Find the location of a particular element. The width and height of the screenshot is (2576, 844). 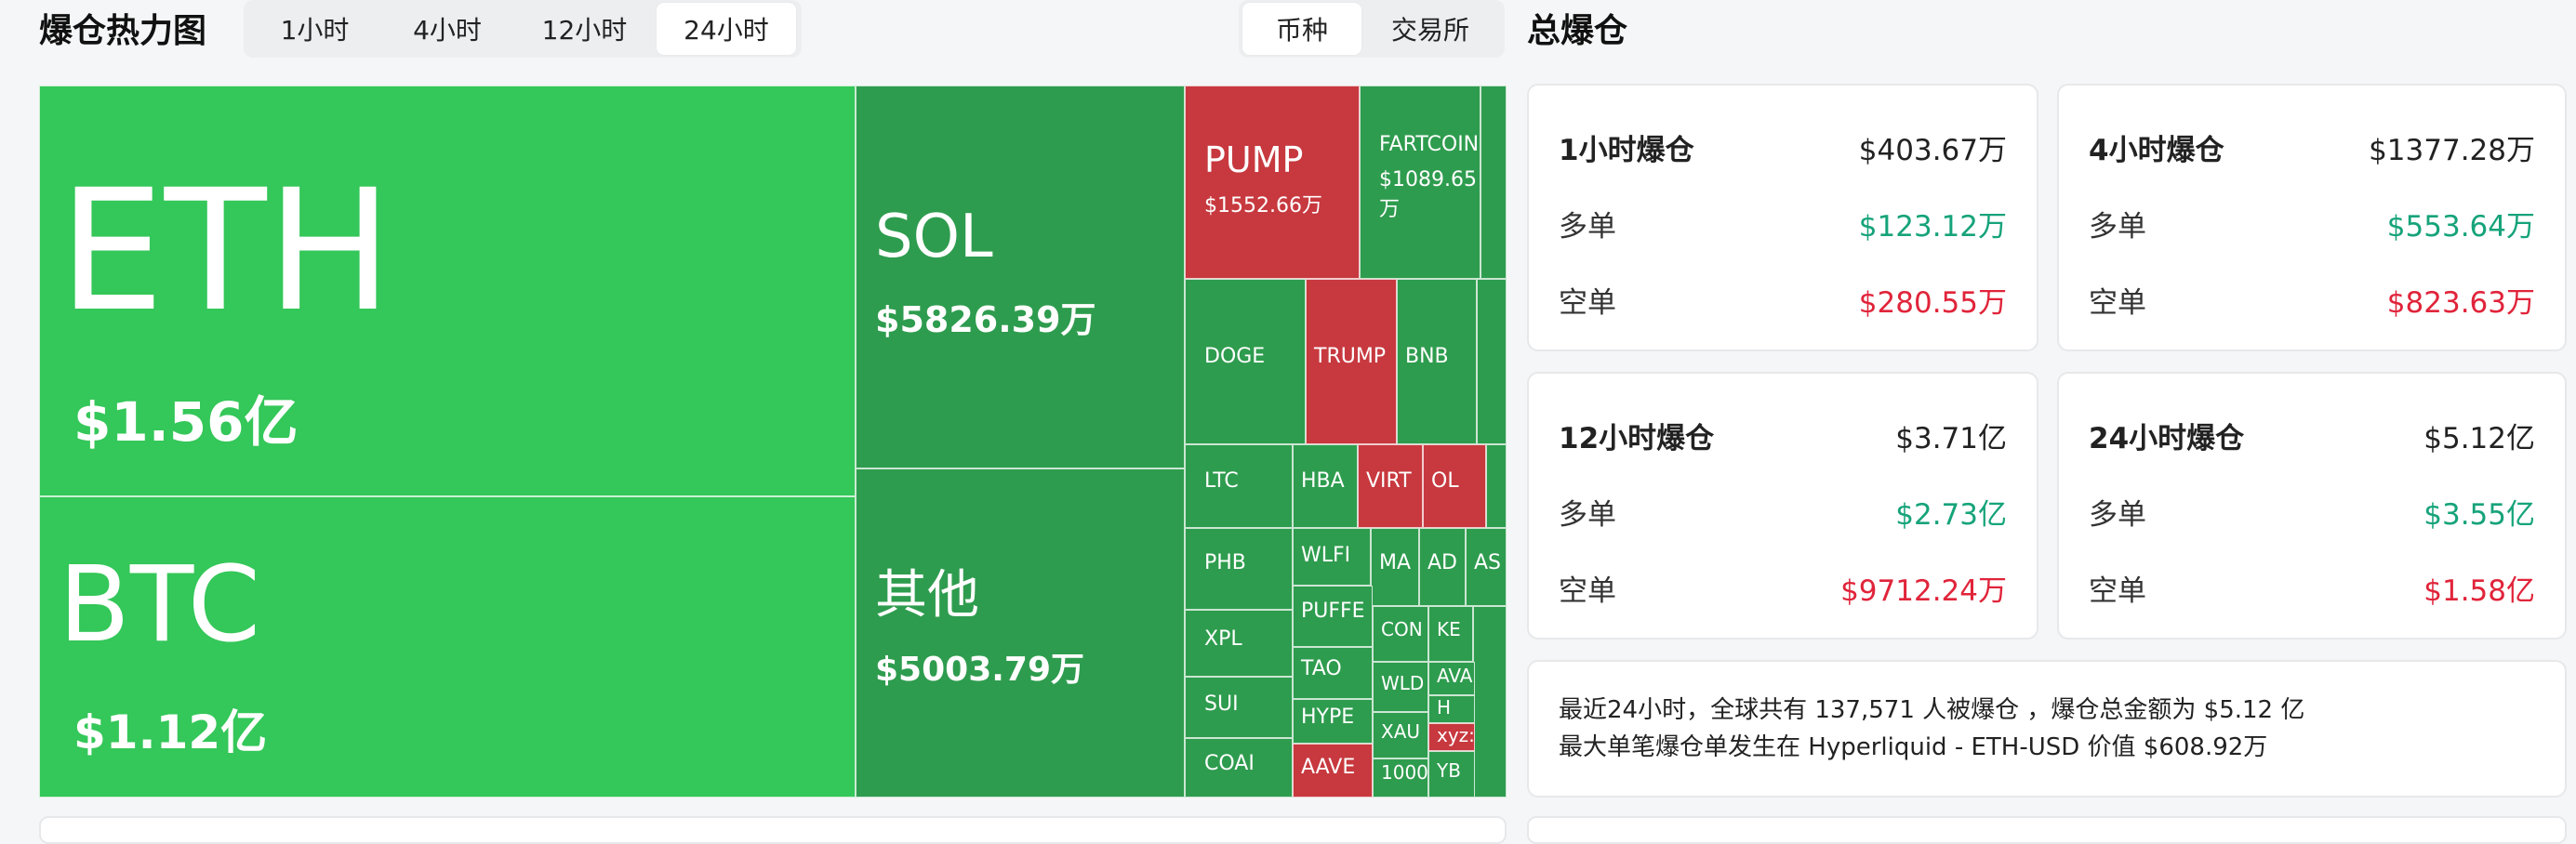

treemap-value: $1.56亿 is located at coordinates (186, 422).